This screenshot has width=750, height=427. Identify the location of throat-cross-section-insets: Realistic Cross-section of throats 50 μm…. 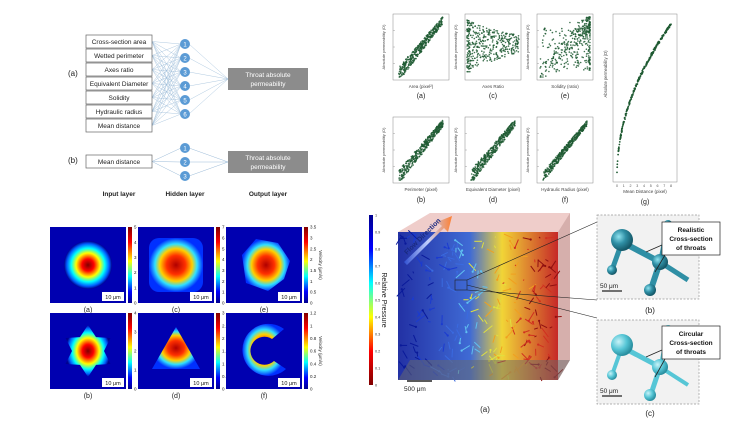
(658, 316).